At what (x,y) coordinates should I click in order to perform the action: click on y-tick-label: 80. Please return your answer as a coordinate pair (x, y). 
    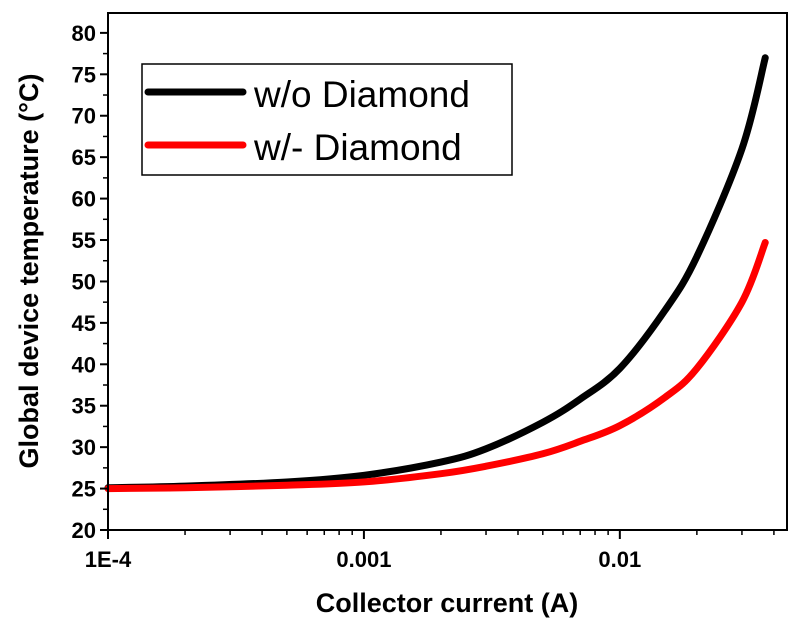
    Looking at the image, I should click on (84, 33).